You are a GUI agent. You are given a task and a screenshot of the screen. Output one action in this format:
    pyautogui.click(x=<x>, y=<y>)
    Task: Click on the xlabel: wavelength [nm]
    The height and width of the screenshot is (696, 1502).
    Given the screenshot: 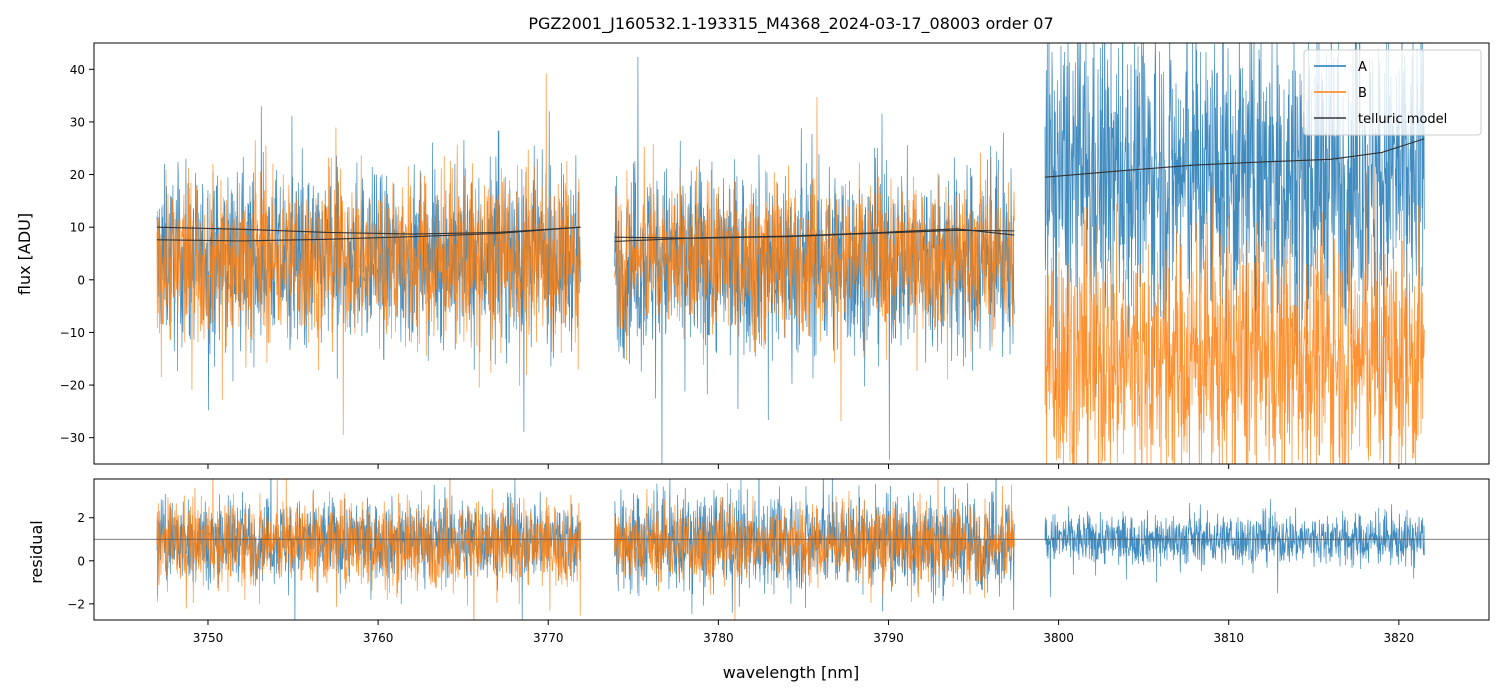 What is the action you would take?
    pyautogui.click(x=791, y=672)
    